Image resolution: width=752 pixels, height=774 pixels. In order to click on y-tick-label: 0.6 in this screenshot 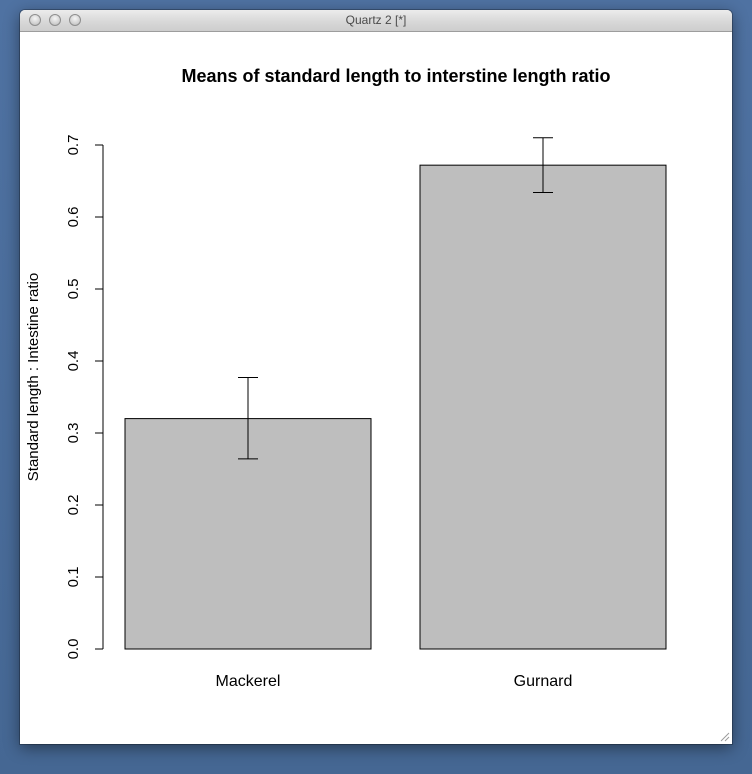, I will do `click(73, 217)`.